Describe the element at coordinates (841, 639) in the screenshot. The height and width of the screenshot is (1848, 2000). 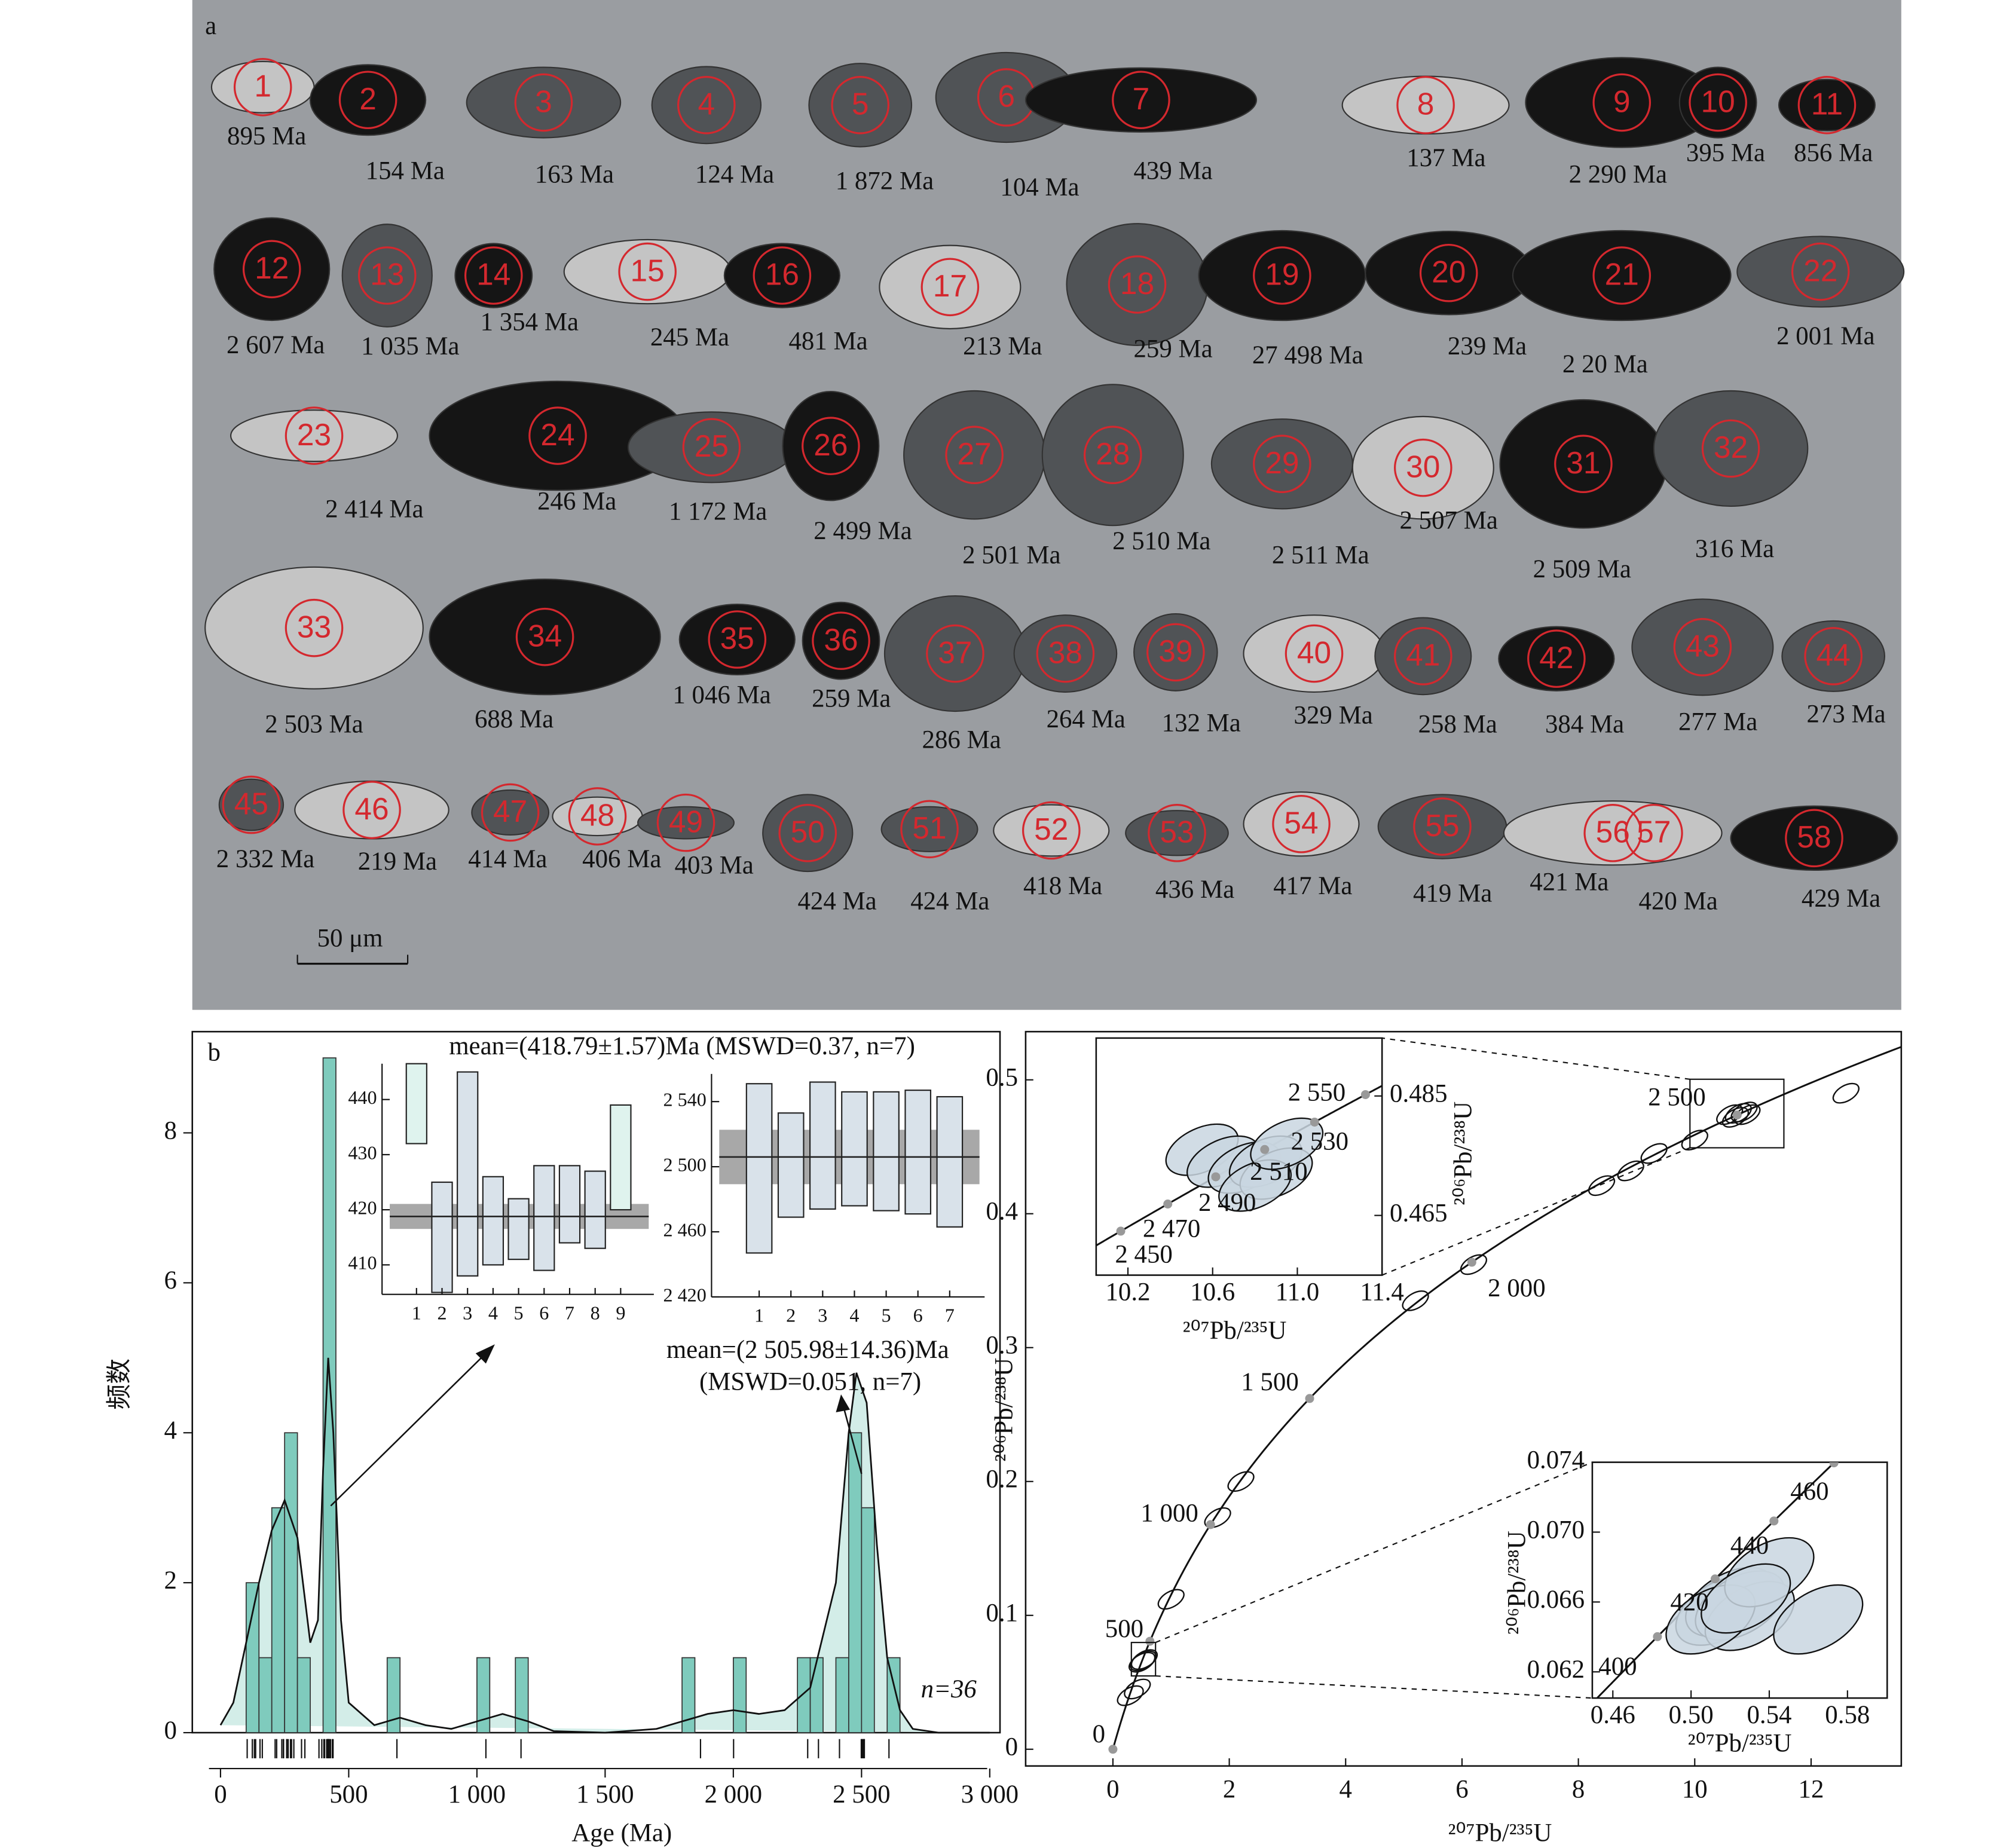
I see `grain-number: 36` at that location.